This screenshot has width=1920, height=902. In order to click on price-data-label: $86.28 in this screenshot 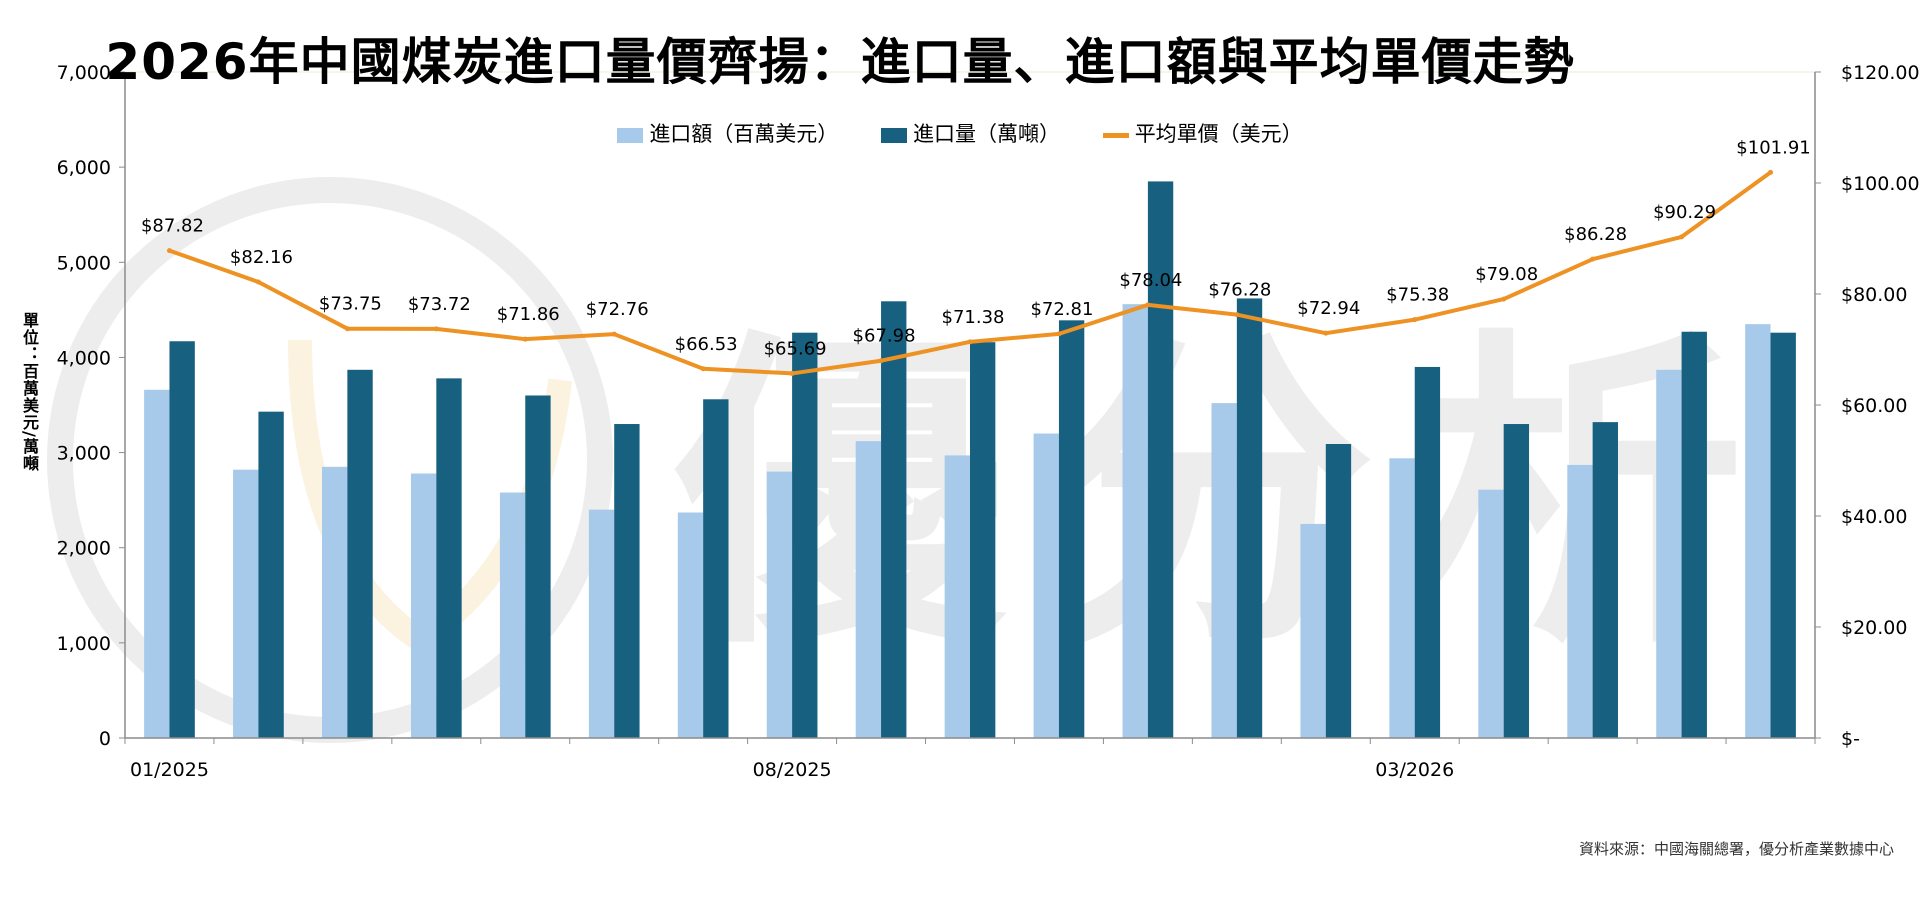, I will do `click(1595, 234)`.